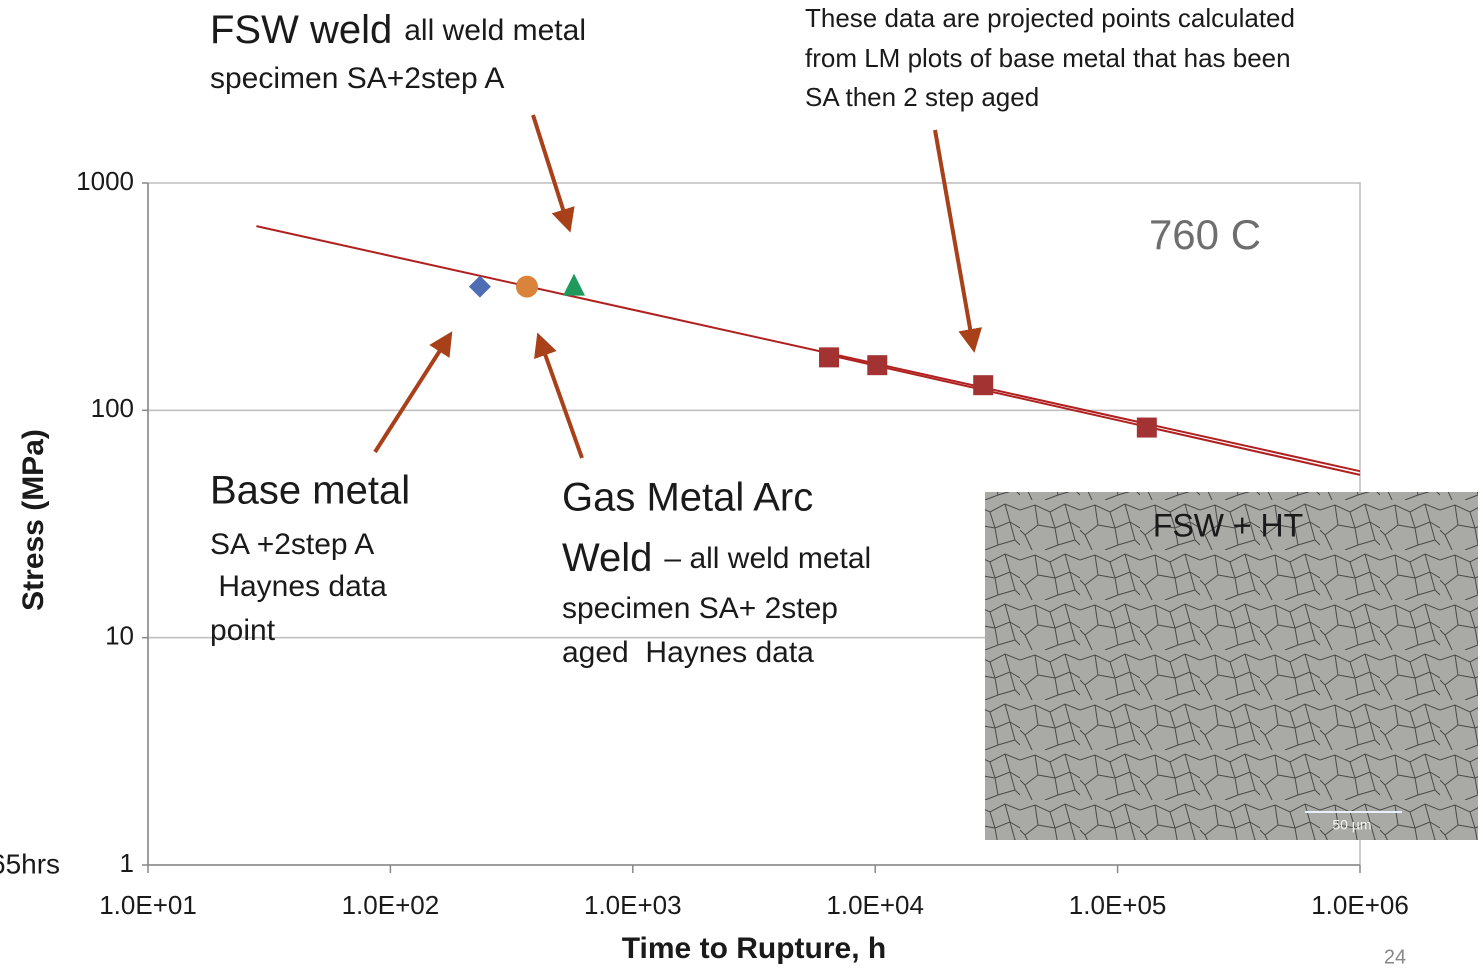 The image size is (1483, 971). Describe the element at coordinates (1360, 905) in the screenshot. I see `x-tick-label: 1.0E+06` at that location.